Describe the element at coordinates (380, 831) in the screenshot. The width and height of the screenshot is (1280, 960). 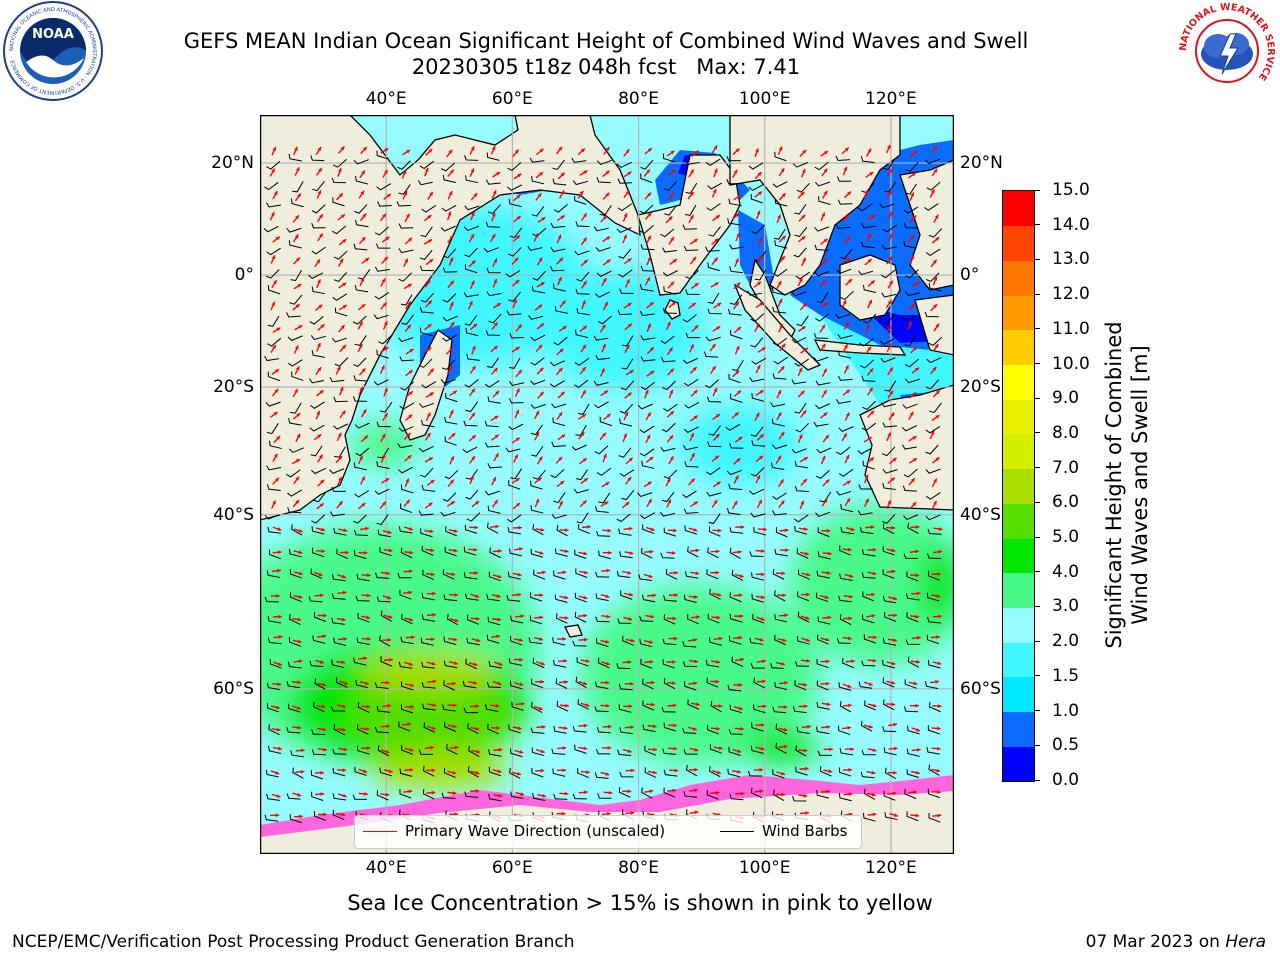
I see `wave-direction-swatch` at that location.